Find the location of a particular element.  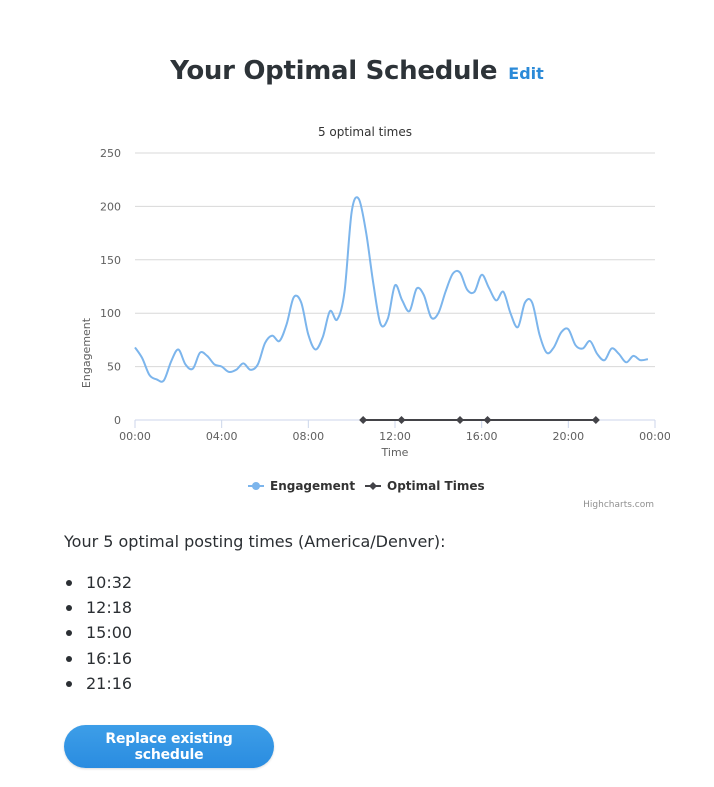

legend-item-engagement: Engagement is located at coordinates (301, 486).